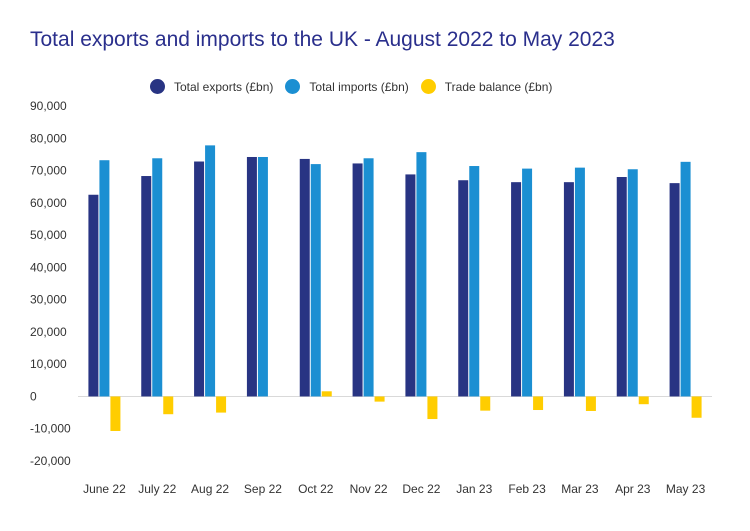 This screenshot has height=531, width=750. What do you see at coordinates (48, 332) in the screenshot?
I see `y-tick-label: 20,000` at bounding box center [48, 332].